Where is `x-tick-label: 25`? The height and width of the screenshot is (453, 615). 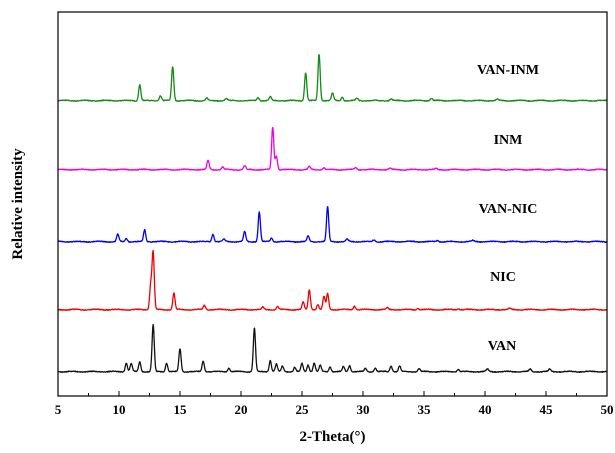
x-tick-label: 25 is located at coordinates (303, 409).